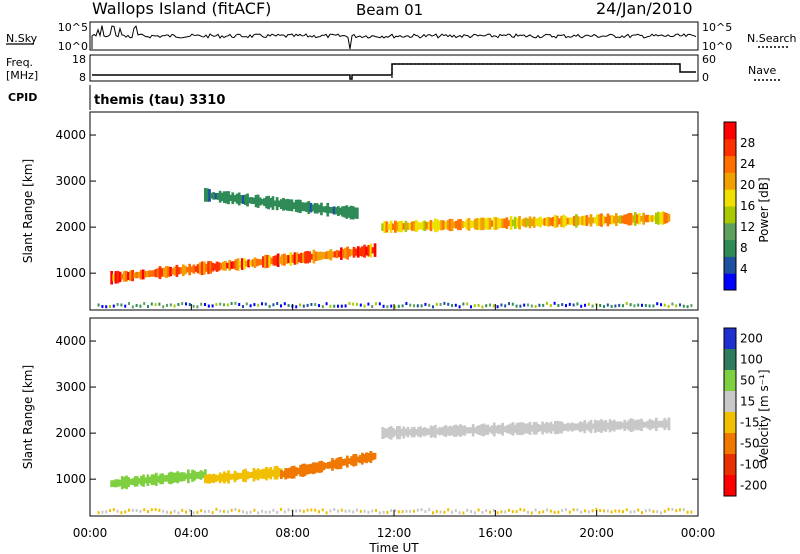 This screenshot has height=554, width=800. What do you see at coordinates (70, 387) in the screenshot?
I see `y-tick-label-2: 3000` at bounding box center [70, 387].